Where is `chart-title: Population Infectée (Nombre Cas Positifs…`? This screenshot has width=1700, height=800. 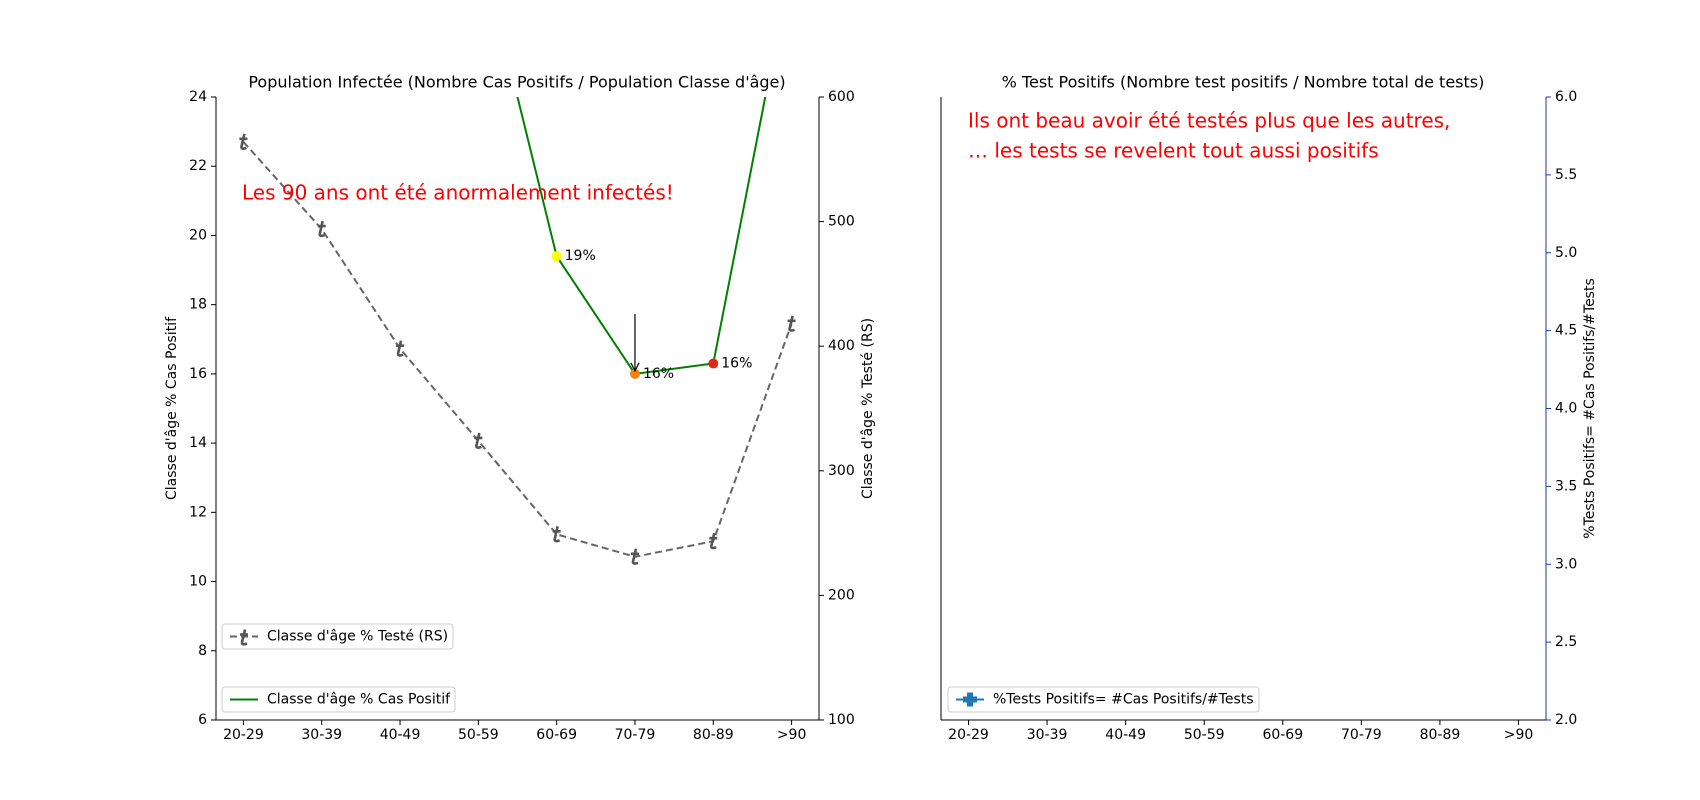
chart-title: Population Infectée (Nombre Cas Positifs… is located at coordinates (516, 82).